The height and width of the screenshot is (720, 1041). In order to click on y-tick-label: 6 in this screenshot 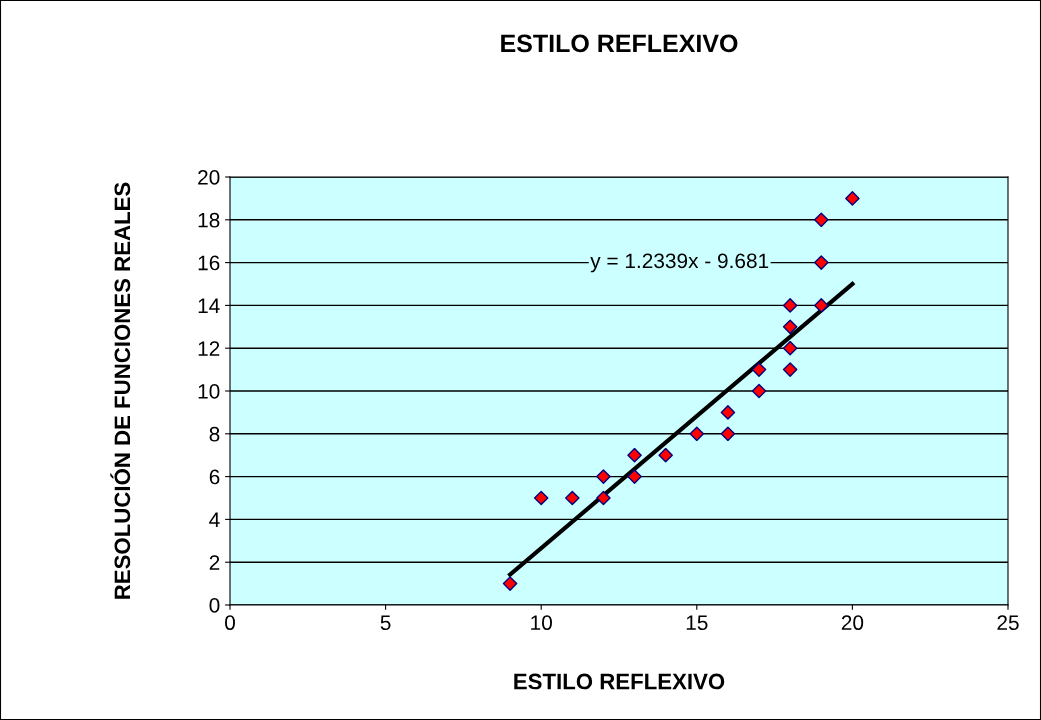, I will do `click(214, 477)`.